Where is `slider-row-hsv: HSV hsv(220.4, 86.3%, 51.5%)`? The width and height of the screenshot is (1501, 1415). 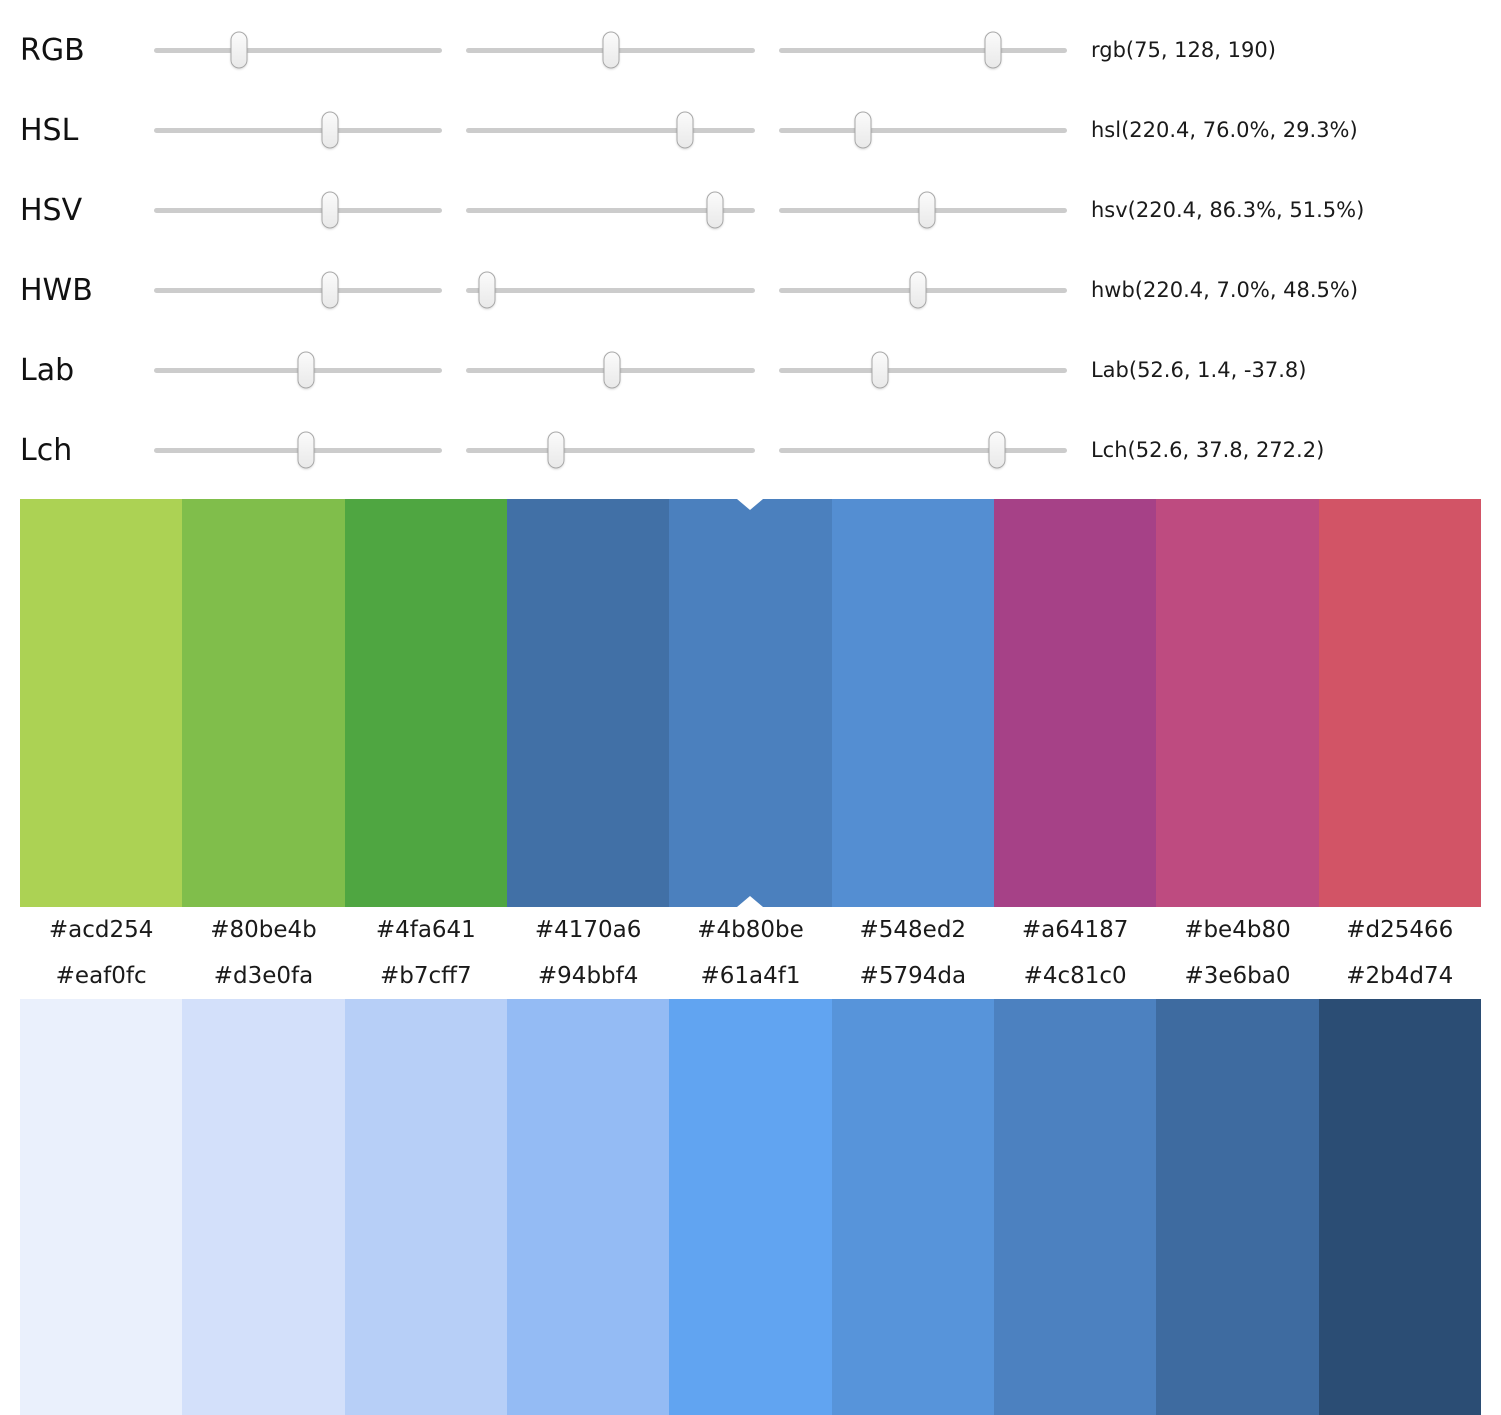
slider-row-hsv: HSV hsv(220.4, 86.3%, 51.5%) is located at coordinates (750, 210).